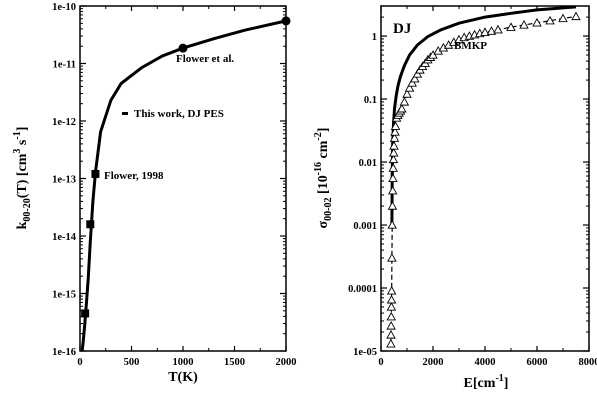 The width and height of the screenshot is (597, 401). Describe the element at coordinates (64, 237) in the screenshot. I see `left-y-tick-label: 1e-14` at that location.